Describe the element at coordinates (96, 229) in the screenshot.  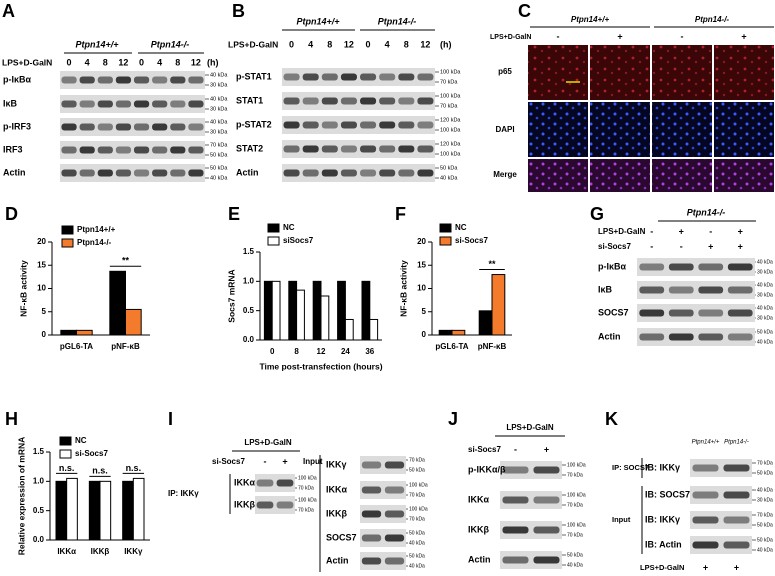
I see `legend-label: Ptpn14+/+` at that location.